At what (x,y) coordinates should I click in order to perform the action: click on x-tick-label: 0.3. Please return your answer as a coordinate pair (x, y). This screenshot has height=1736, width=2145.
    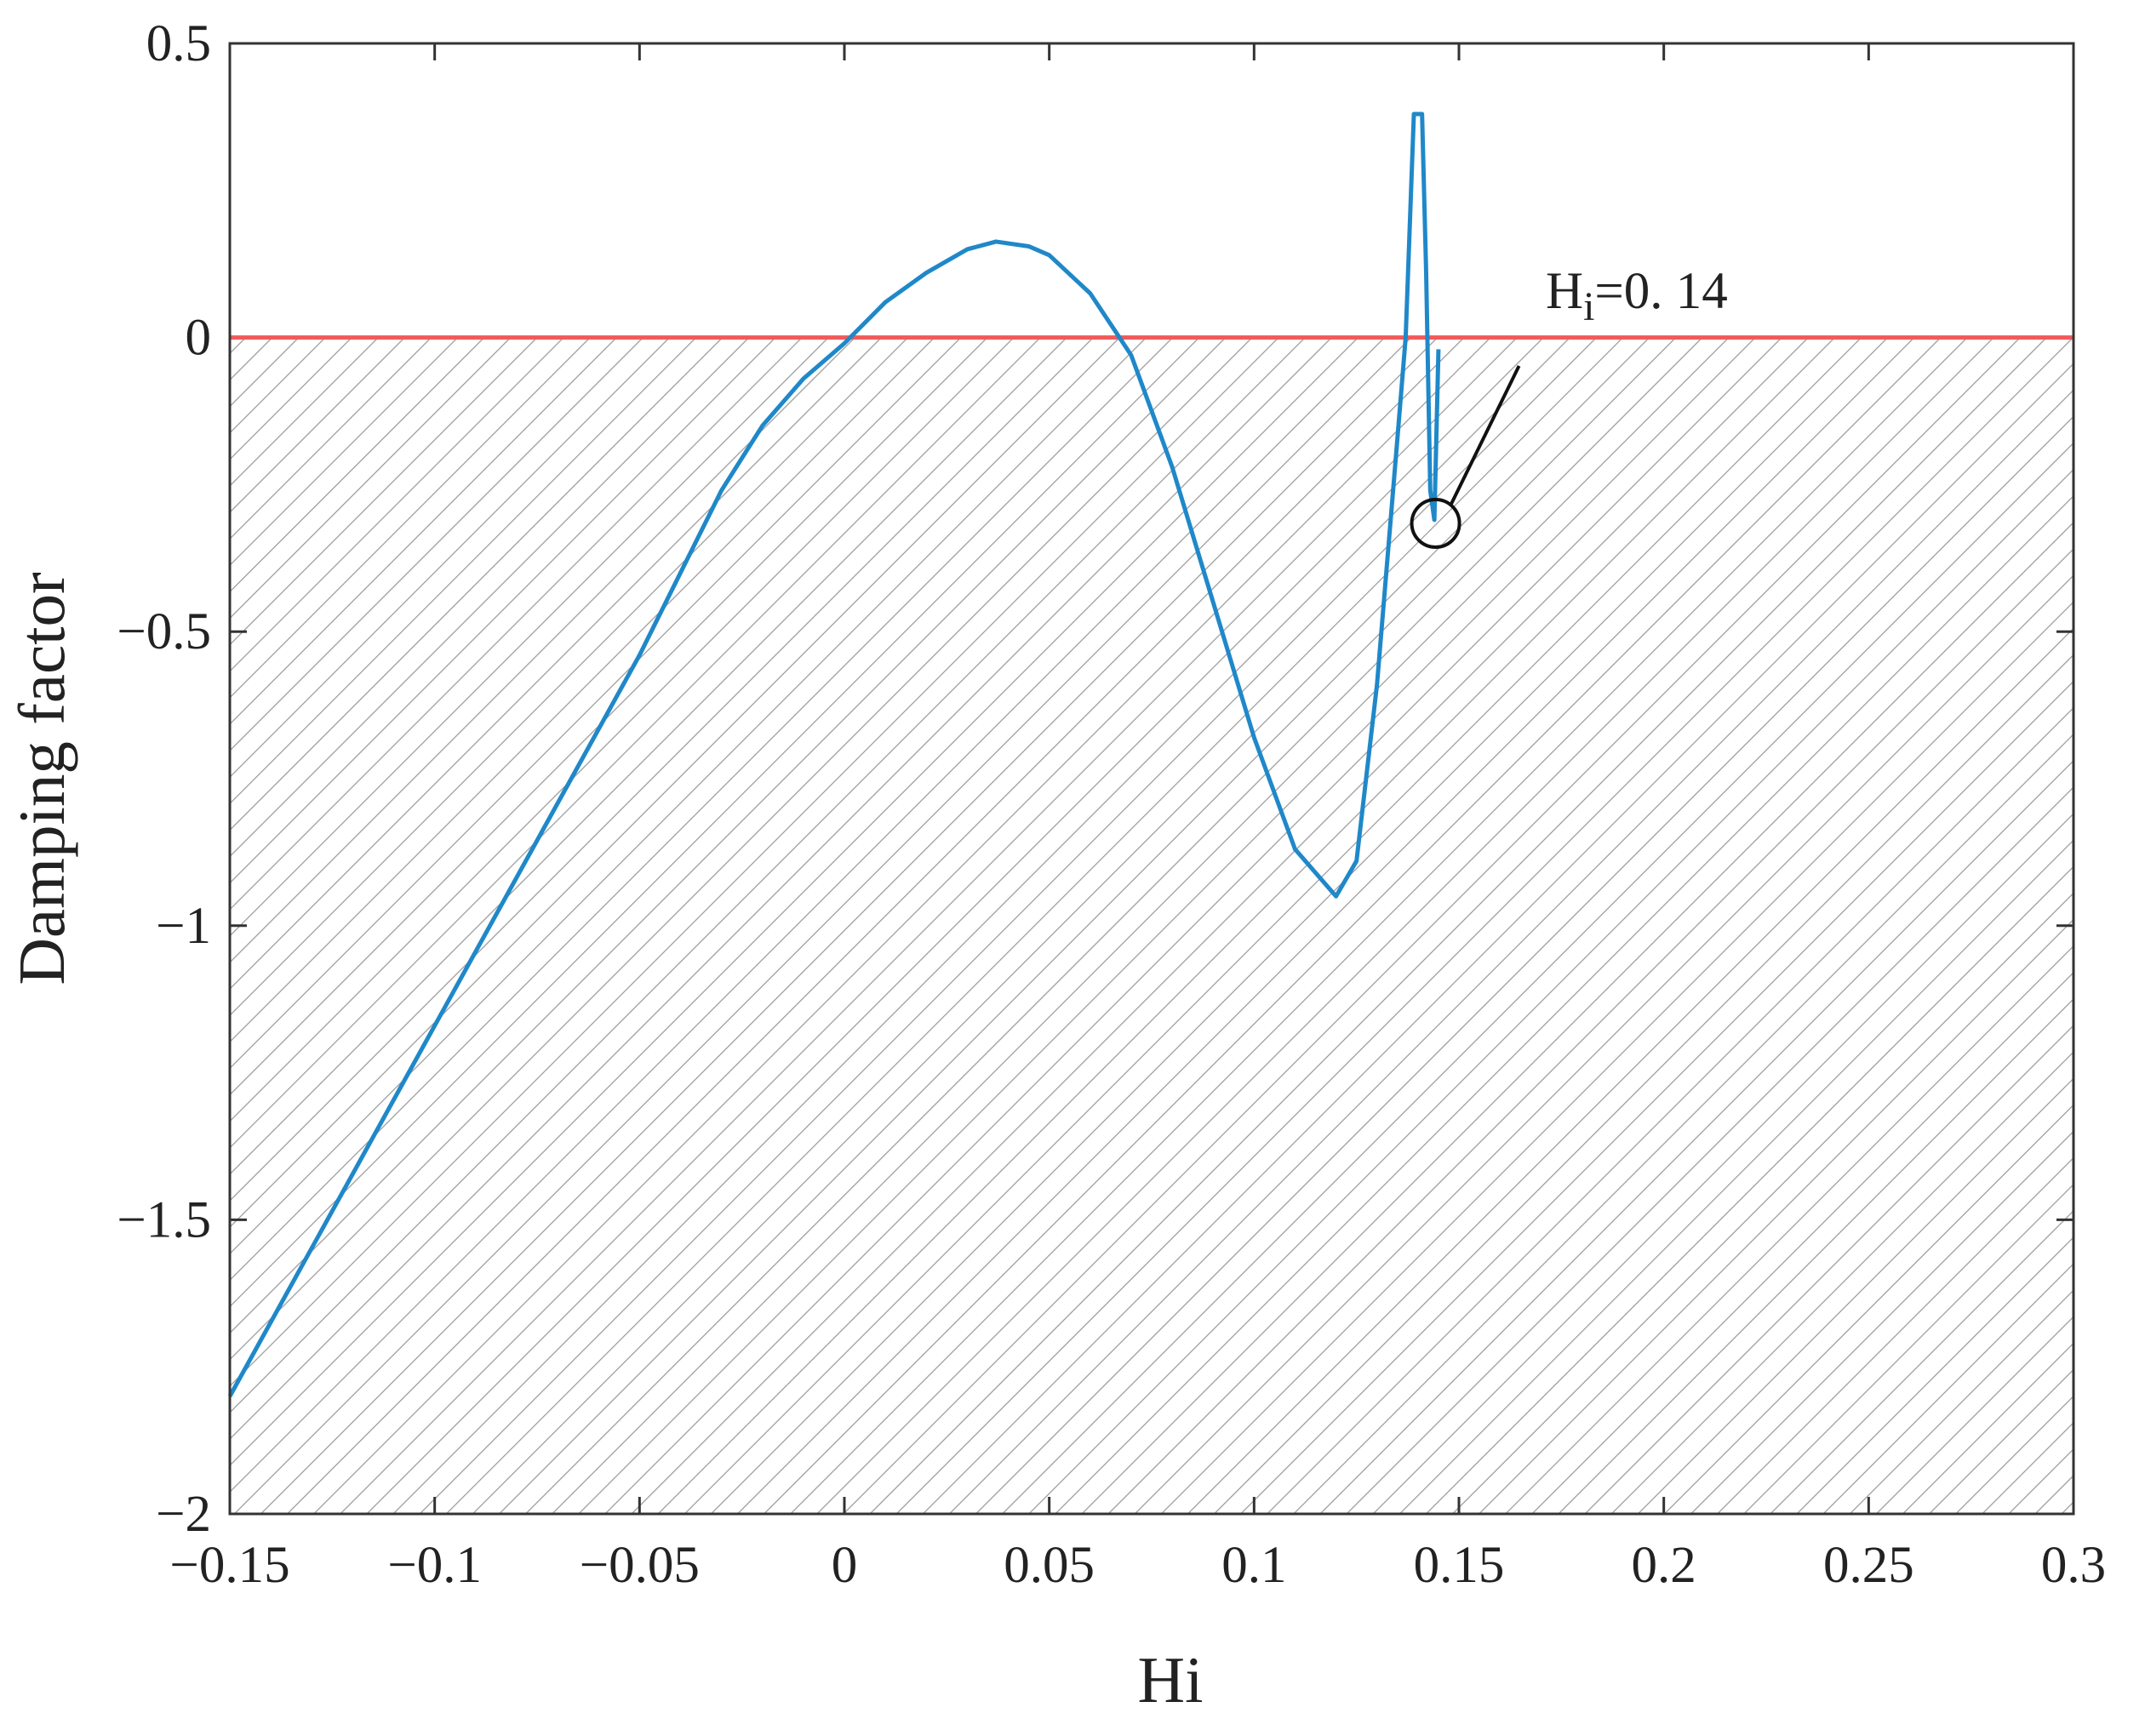
    Looking at the image, I should click on (2073, 1565).